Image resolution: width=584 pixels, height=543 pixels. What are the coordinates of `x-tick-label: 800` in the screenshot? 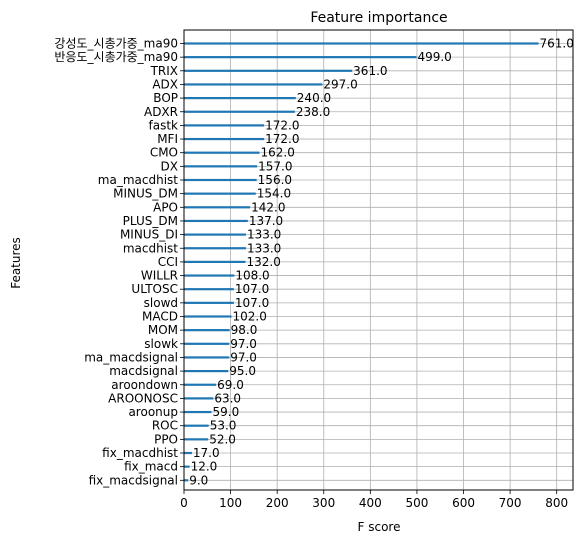 It's located at (556, 503).